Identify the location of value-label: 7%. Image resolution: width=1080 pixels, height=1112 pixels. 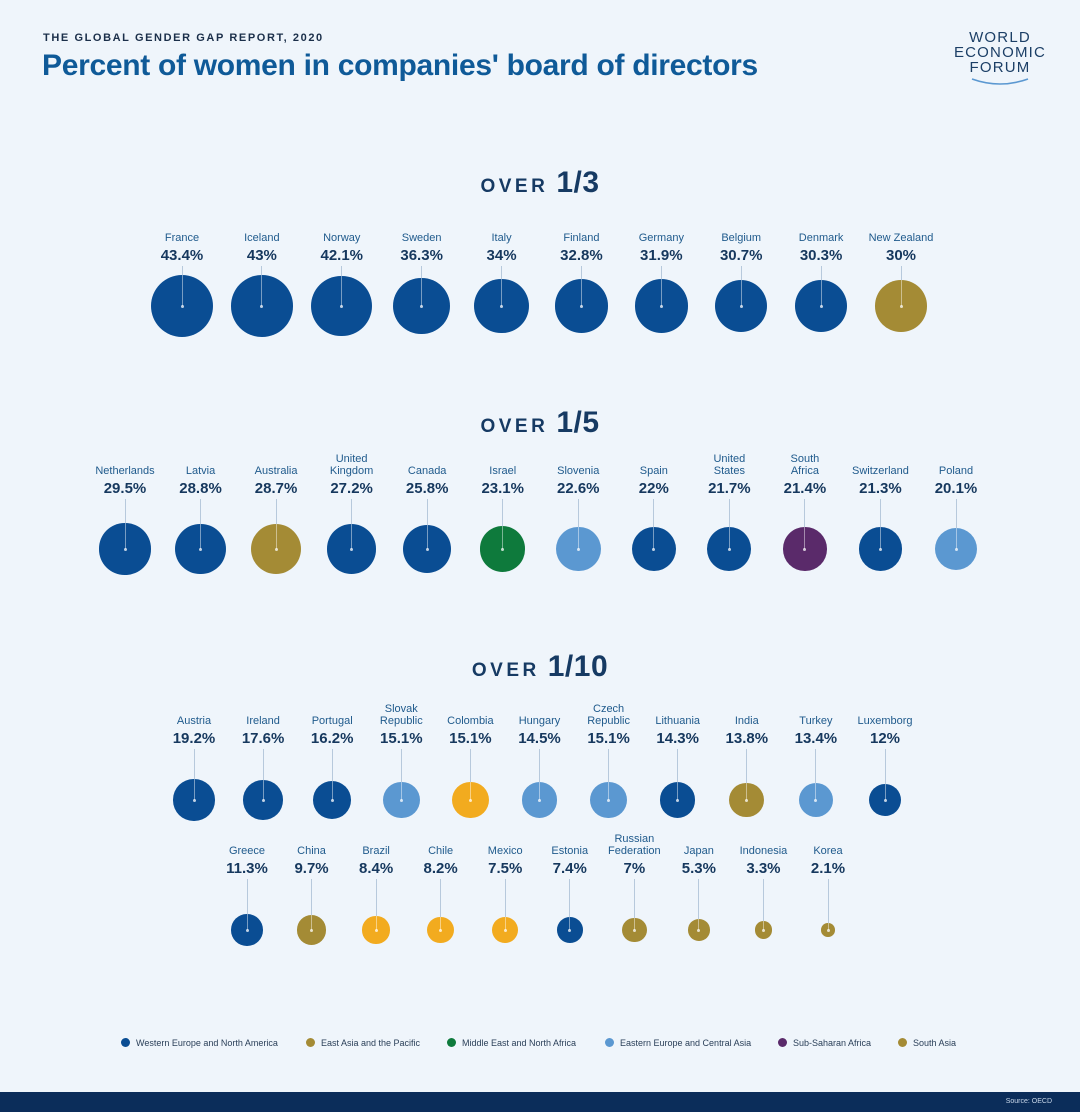
(634, 868).